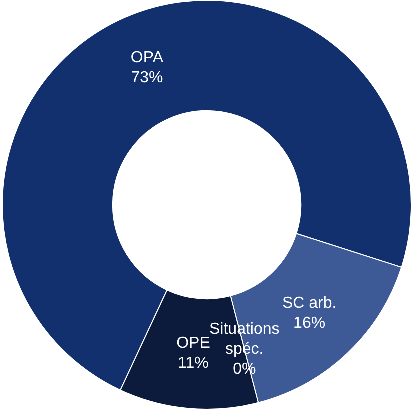  I want to click on data-label: 11%, so click(193, 363).